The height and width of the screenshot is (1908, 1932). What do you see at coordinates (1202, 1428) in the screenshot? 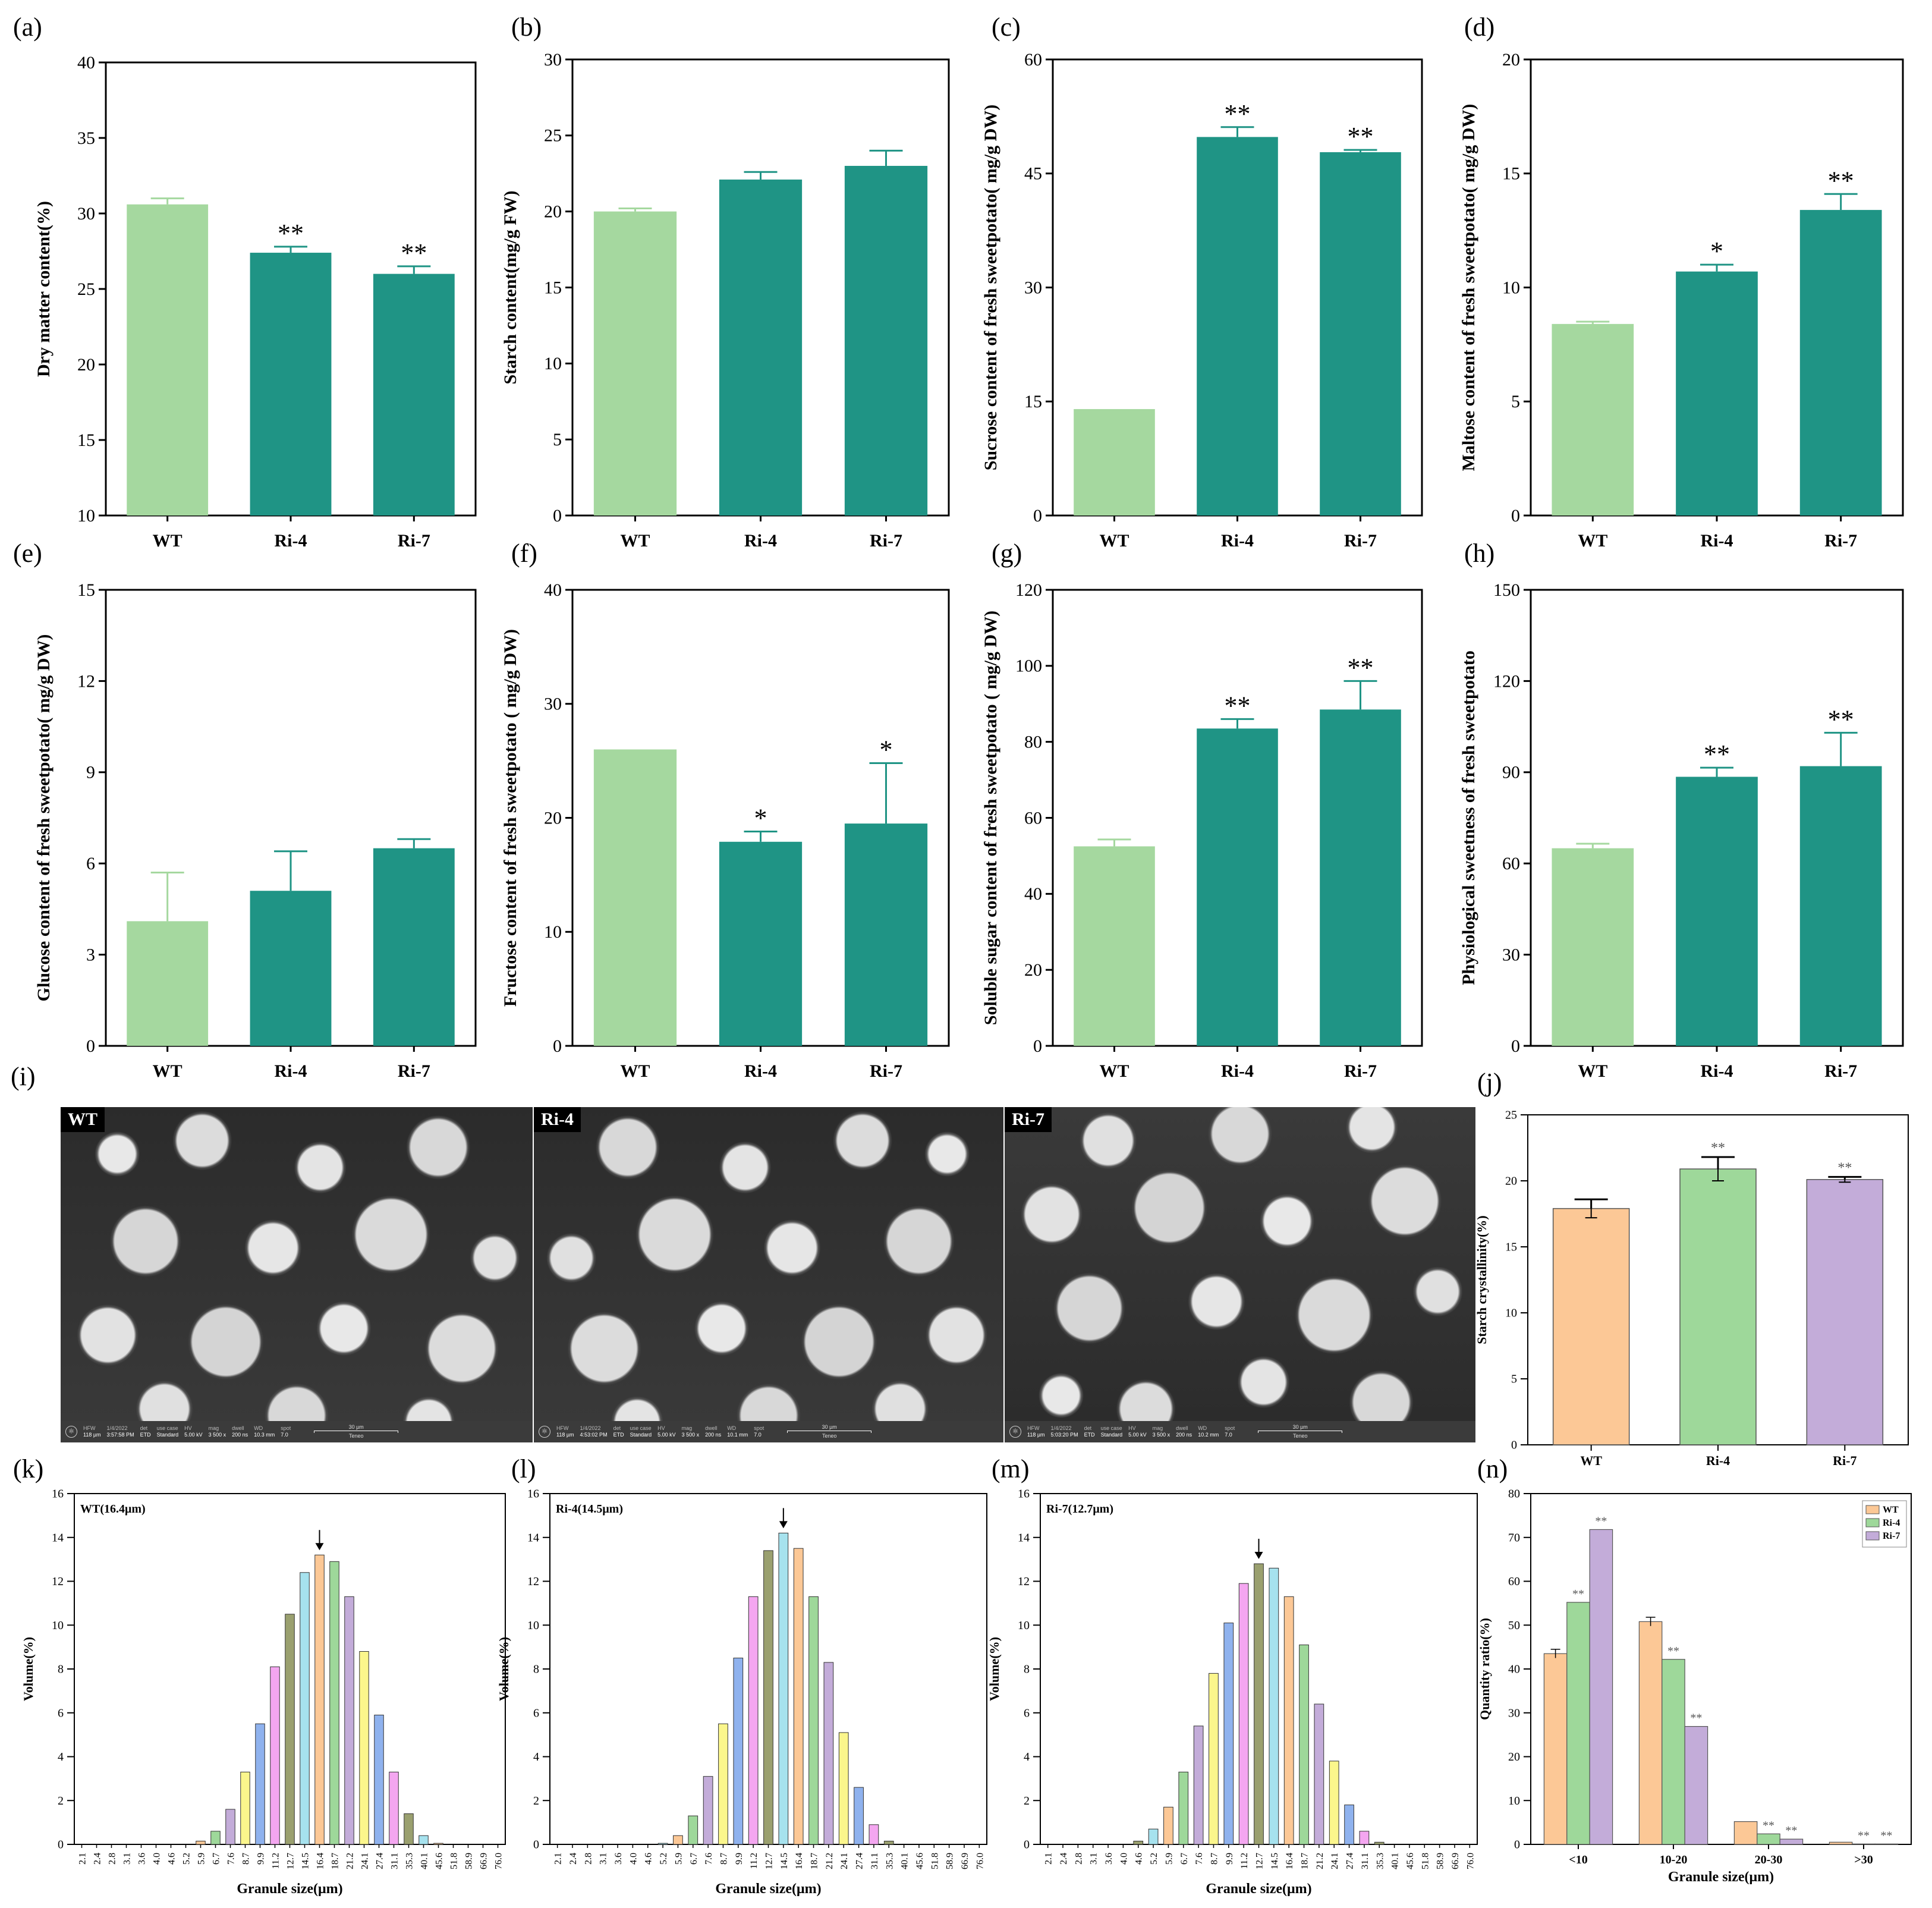
I see `wd-label: WD` at bounding box center [1202, 1428].